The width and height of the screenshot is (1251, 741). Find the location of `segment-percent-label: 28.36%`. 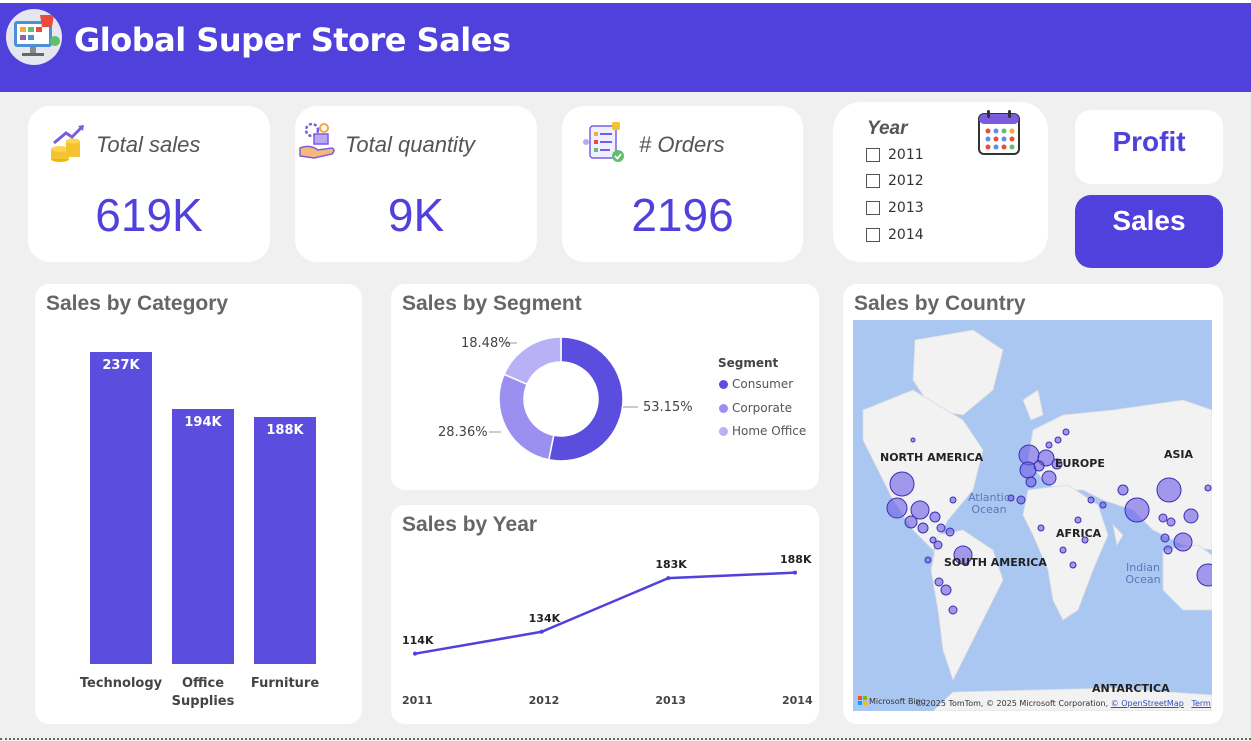

segment-percent-label: 28.36% is located at coordinates (463, 432).